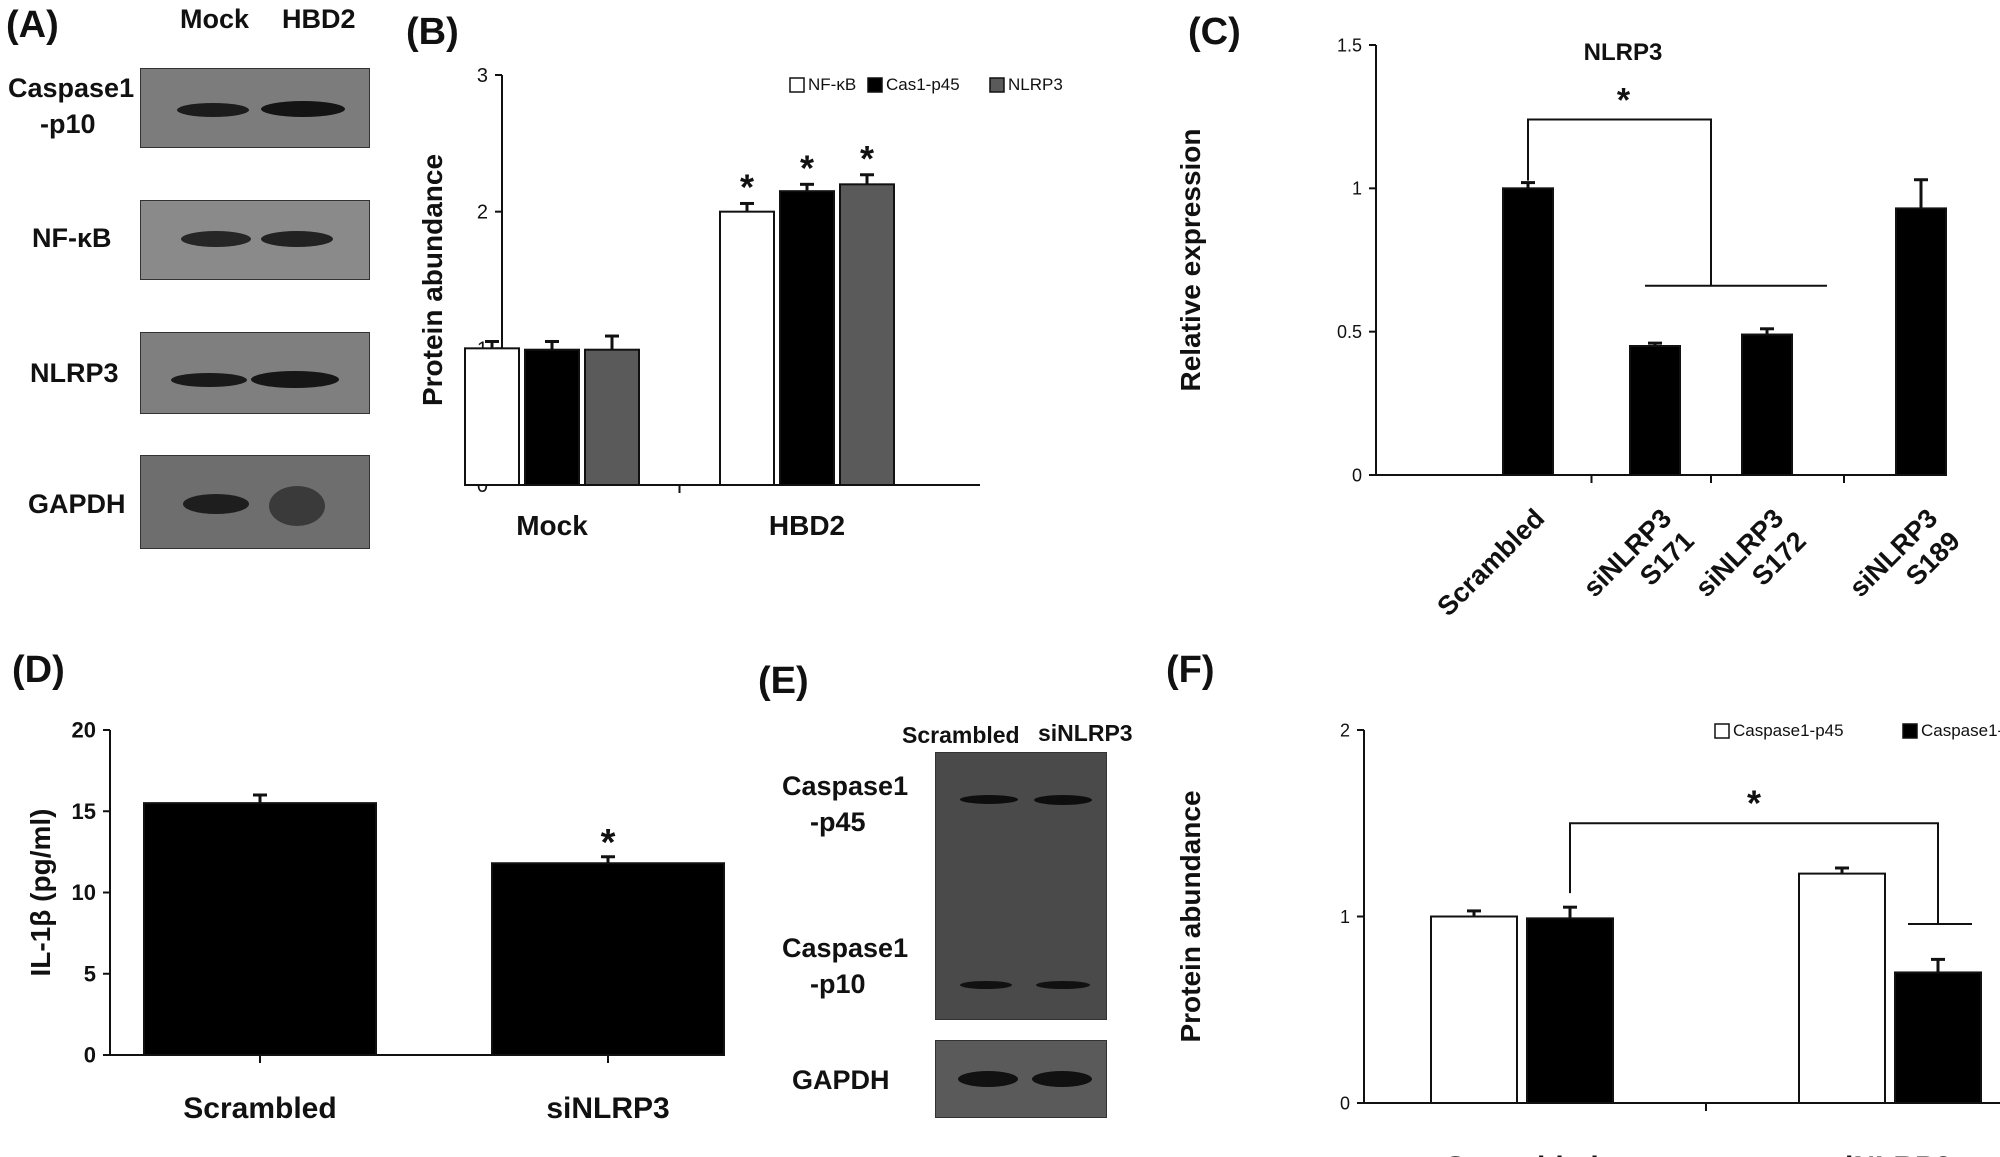 Image resolution: width=2000 pixels, height=1157 pixels. Describe the element at coordinates (1623, 52) in the screenshot. I see `chart-title: NLRP3` at that location.